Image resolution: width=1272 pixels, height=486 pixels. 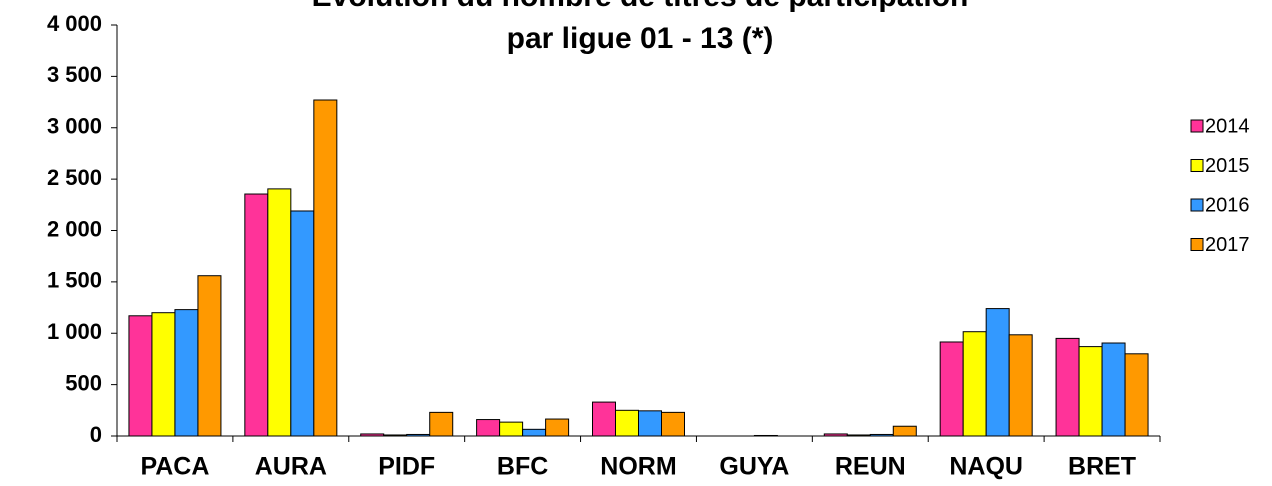 I want to click on legend-label: 2017, so click(x=1227, y=245).